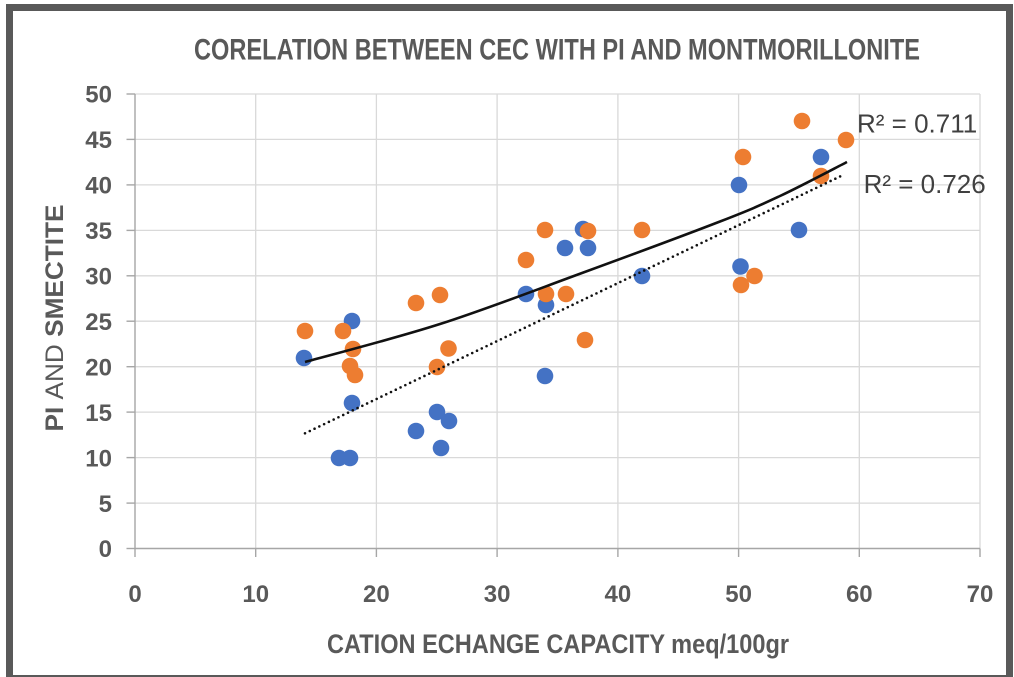  I want to click on svg-text: PI AND SMECTITE, so click(55, 318).